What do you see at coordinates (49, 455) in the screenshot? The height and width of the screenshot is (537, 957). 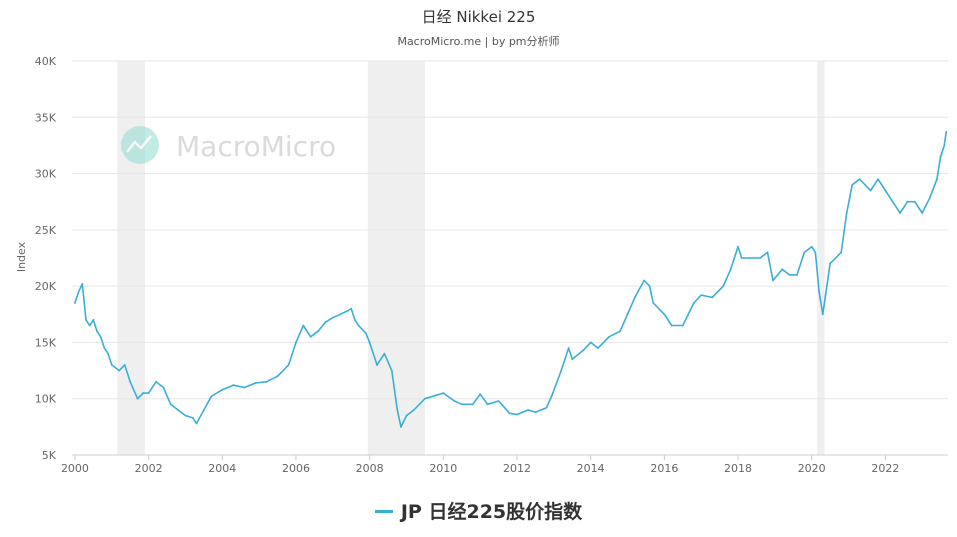 I see `y-tick-label: 5K` at bounding box center [49, 455].